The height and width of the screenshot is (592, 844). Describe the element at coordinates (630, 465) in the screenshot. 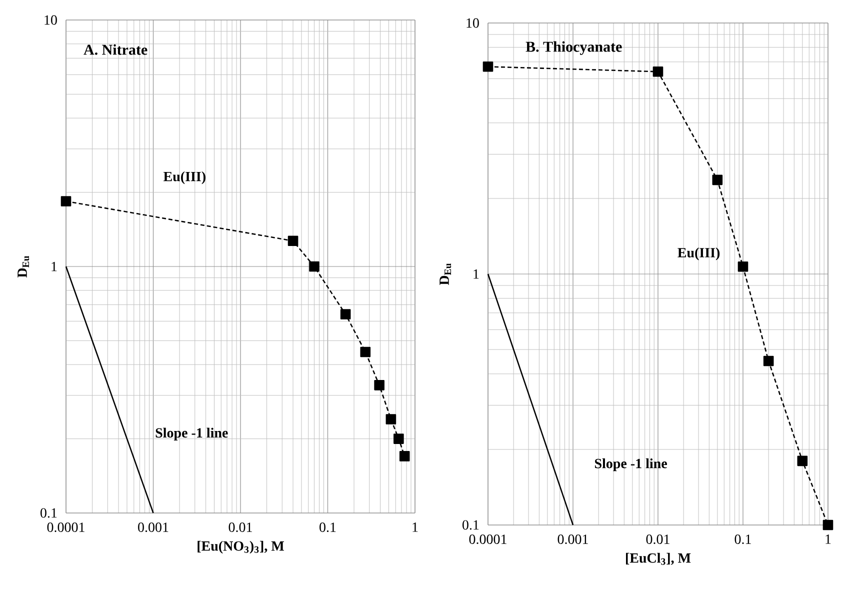

I see `text: Slope -1 line` at that location.